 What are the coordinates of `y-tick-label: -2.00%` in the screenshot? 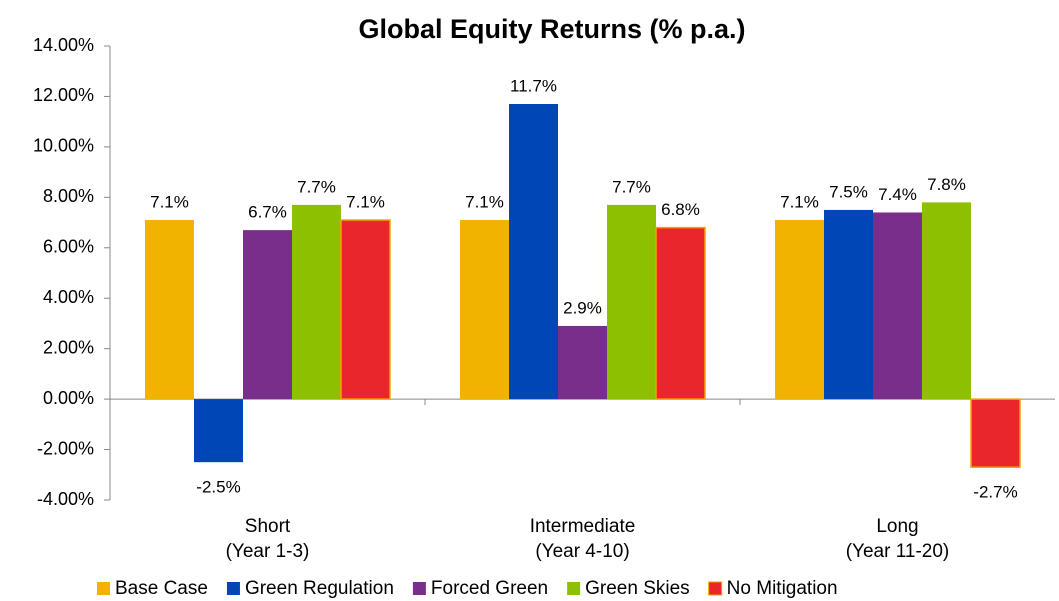 It's located at (65, 448).